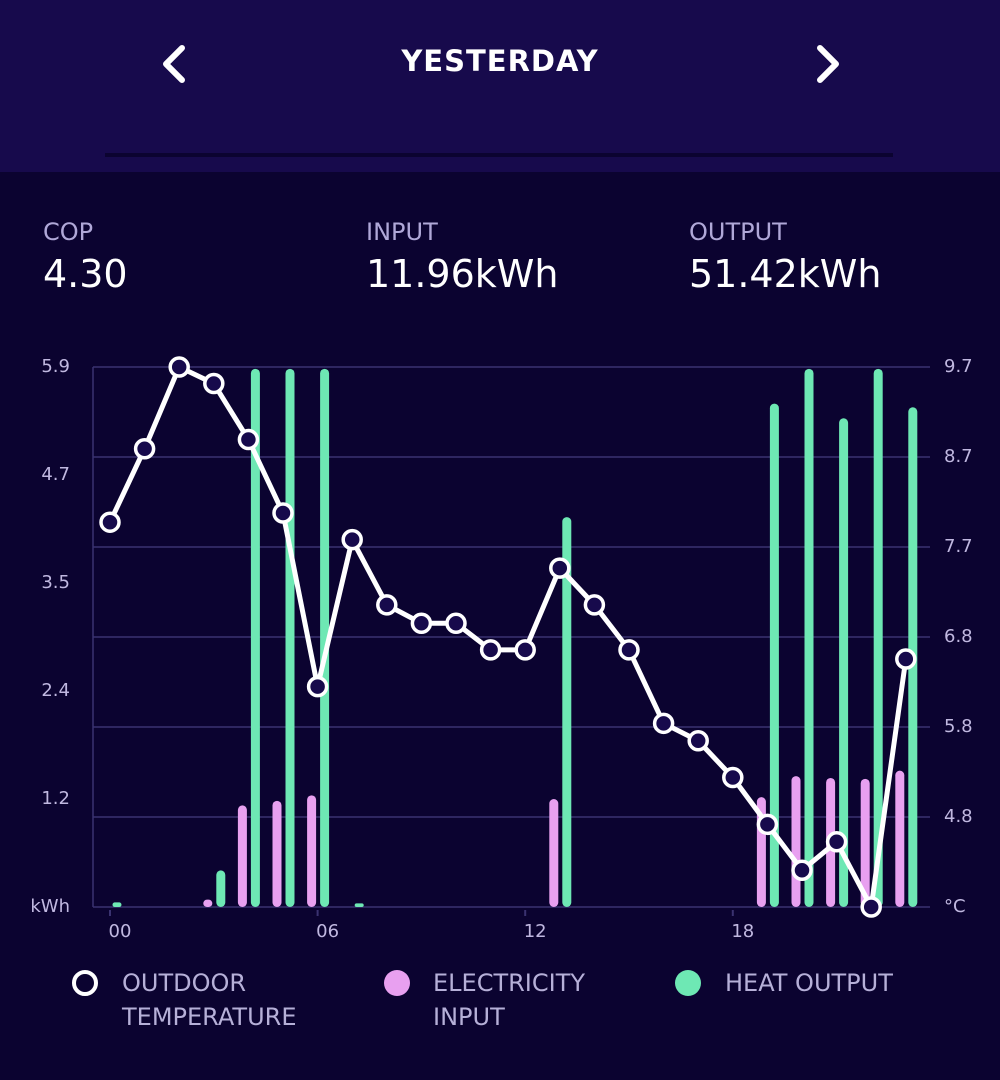  I want to click on y2-tick-label: 5.8, so click(958, 726).